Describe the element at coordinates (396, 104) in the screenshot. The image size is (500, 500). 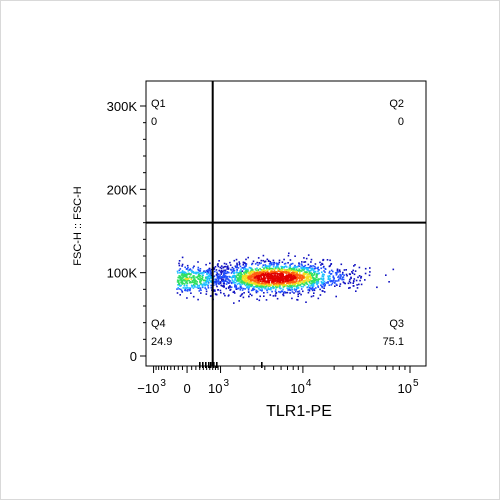
I see `quadrant-name-q2: Q2` at that location.